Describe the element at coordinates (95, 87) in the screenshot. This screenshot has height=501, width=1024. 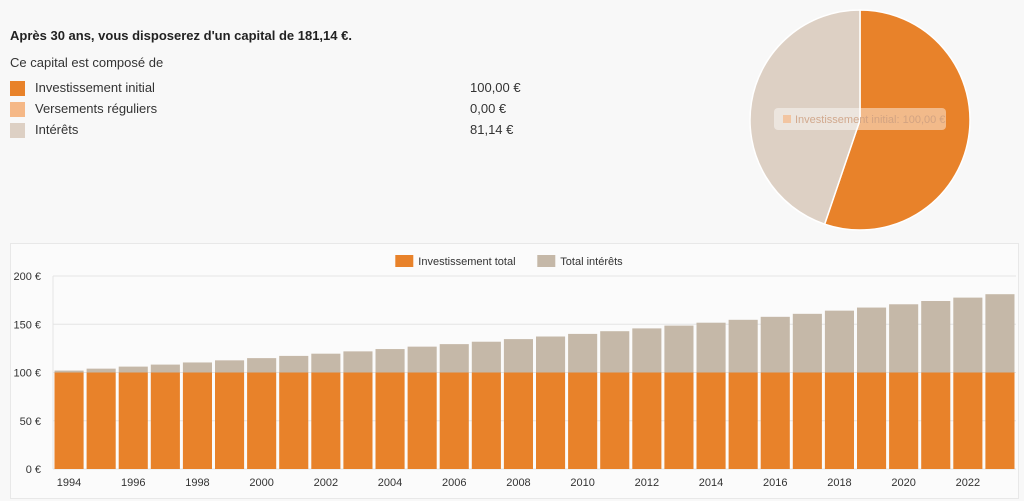
I see `composition-label-initial: Investissement initial` at that location.